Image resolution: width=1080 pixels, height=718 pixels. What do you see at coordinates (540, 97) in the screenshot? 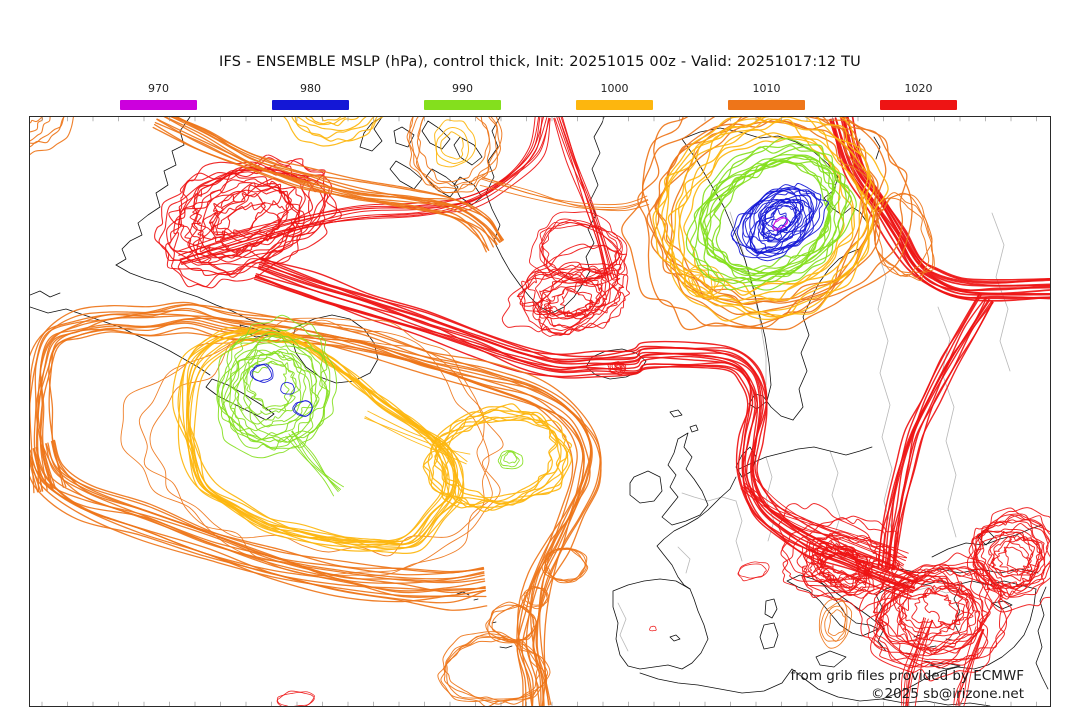
I see `pressure-legend: 970 980 990 1000 1010 1020` at bounding box center [540, 97].